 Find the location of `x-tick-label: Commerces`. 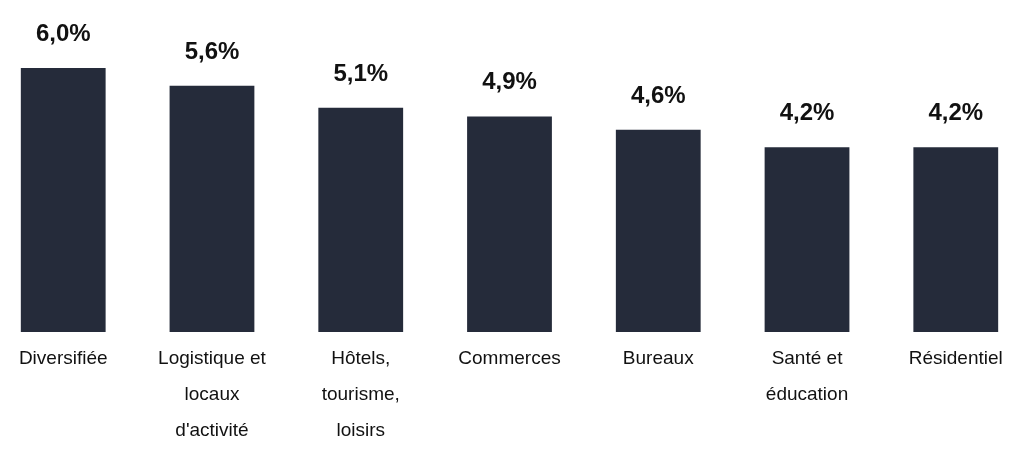

x-tick-label: Commerces is located at coordinates (509, 357).